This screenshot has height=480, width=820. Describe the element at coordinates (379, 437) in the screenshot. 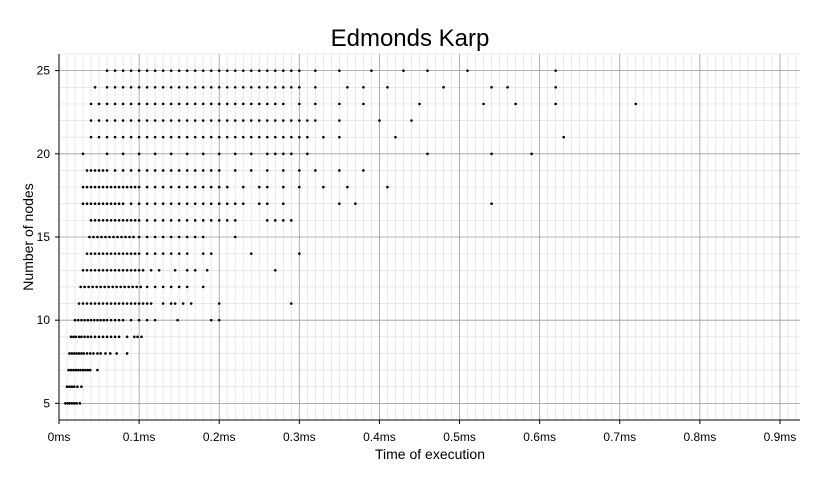

I see `x-tick-label: 0.4ms` at that location.